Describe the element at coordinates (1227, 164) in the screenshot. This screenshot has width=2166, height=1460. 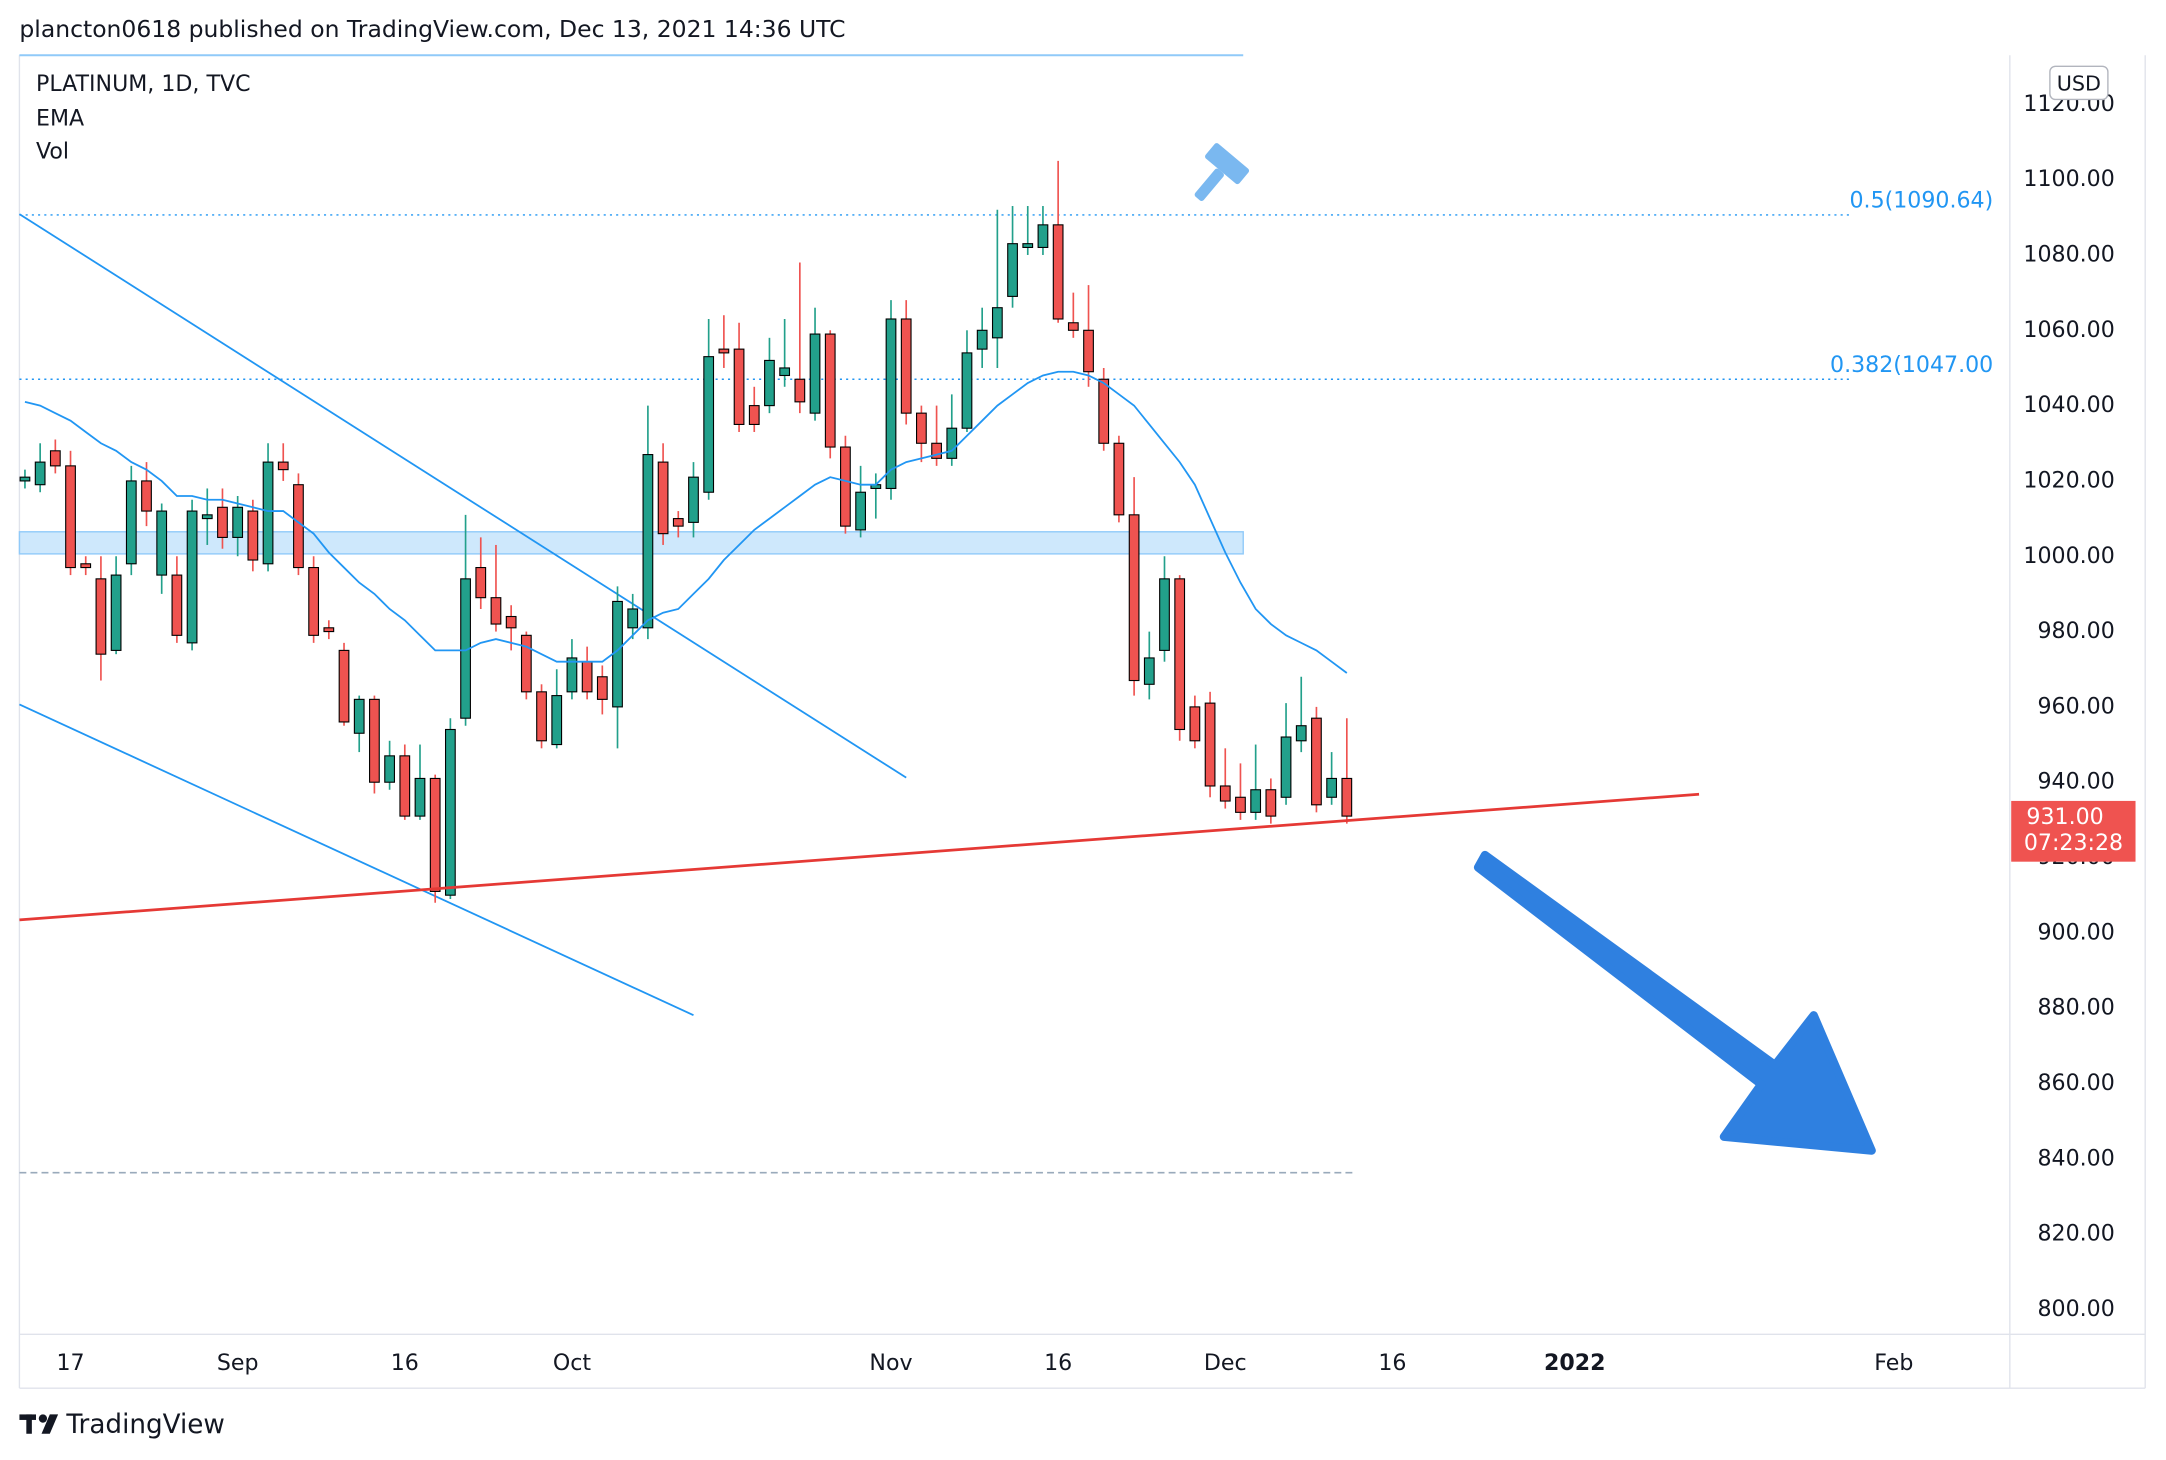
I see `hammer-head` at that location.